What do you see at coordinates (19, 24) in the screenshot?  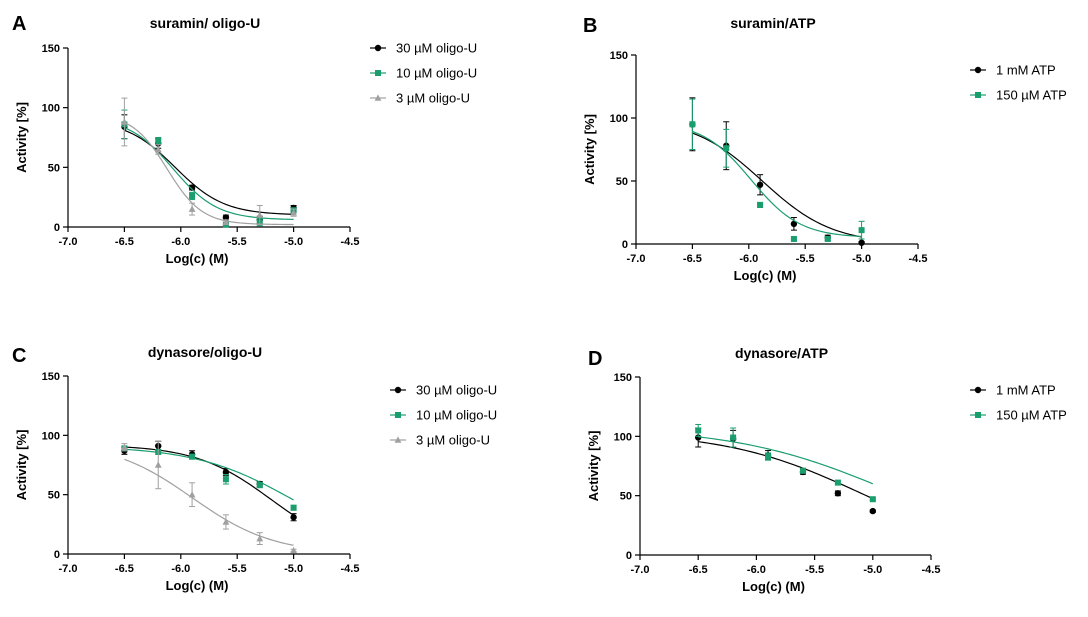 I see `panel-letter: A` at bounding box center [19, 24].